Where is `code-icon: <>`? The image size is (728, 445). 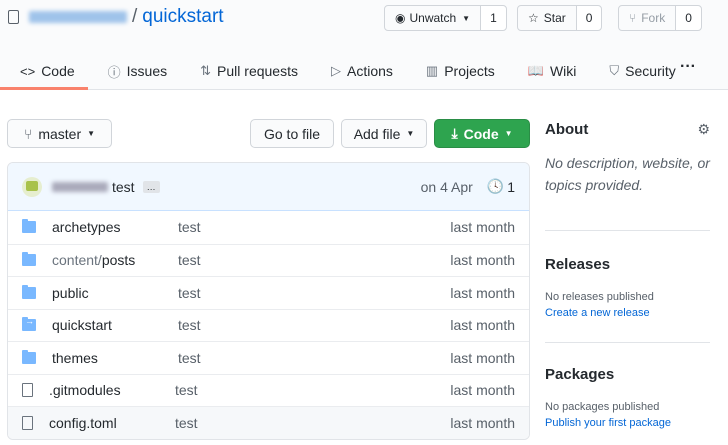
code-icon: <> is located at coordinates (28, 71).